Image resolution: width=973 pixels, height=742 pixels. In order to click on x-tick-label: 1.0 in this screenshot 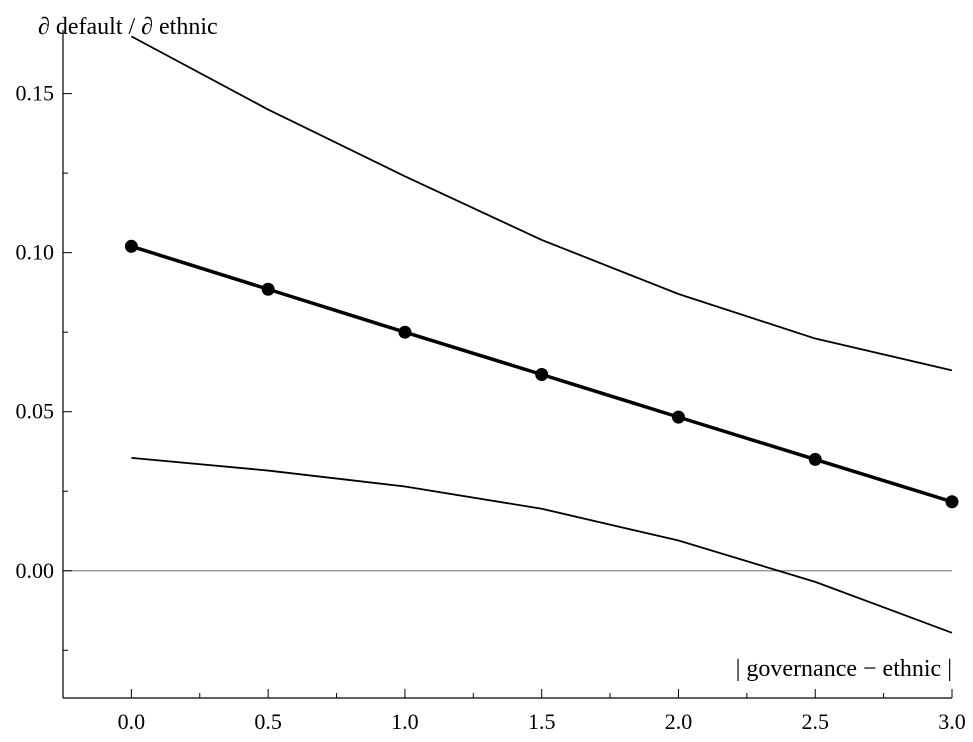, I will do `click(405, 721)`.